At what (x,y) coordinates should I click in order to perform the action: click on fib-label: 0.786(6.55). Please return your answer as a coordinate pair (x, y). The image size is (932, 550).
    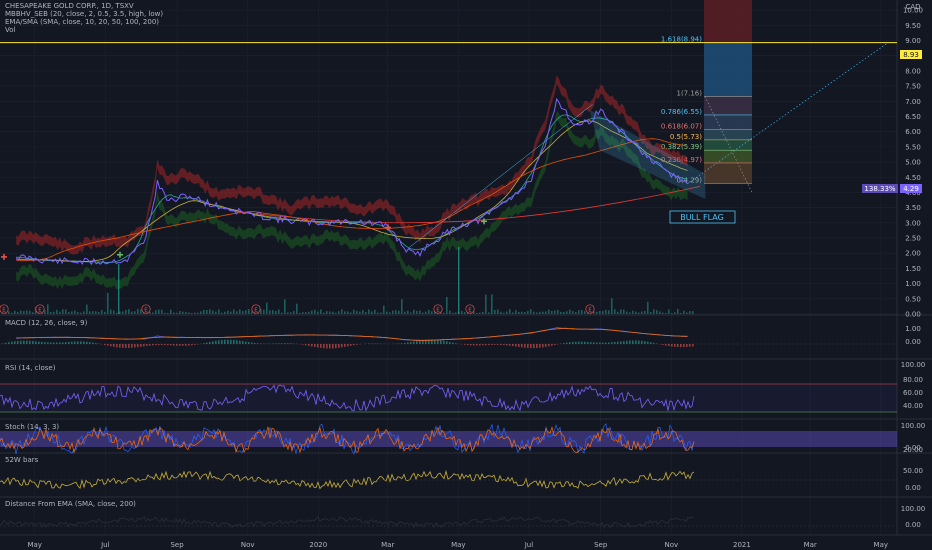
    Looking at the image, I should click on (681, 112).